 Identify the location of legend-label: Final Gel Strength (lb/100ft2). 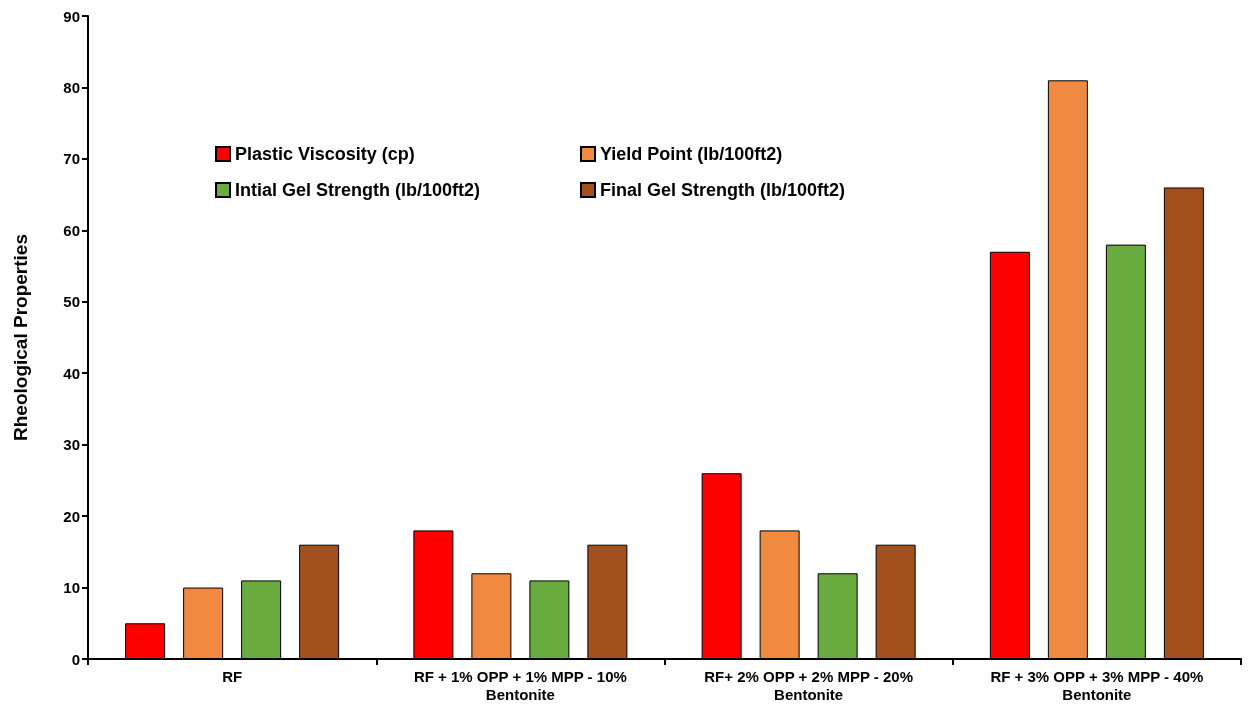
(723, 190).